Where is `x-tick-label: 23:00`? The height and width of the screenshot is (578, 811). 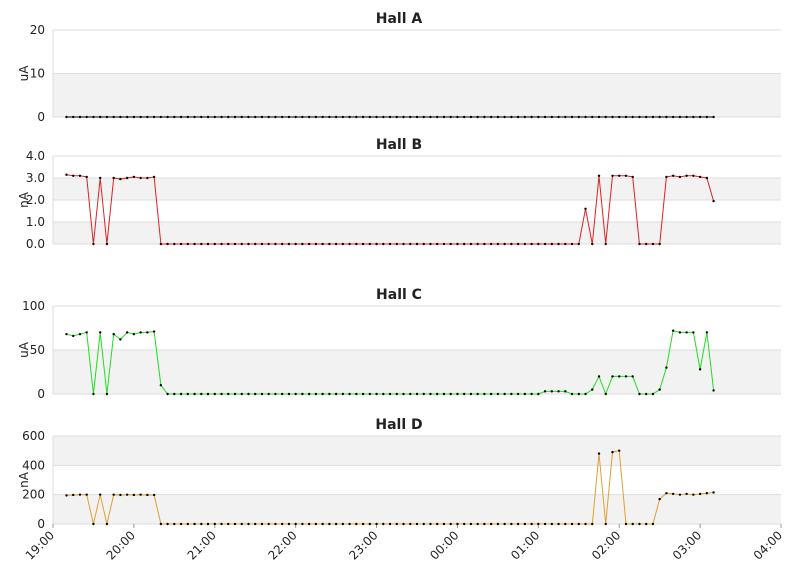
x-tick-label: 23:00 is located at coordinates (363, 545).